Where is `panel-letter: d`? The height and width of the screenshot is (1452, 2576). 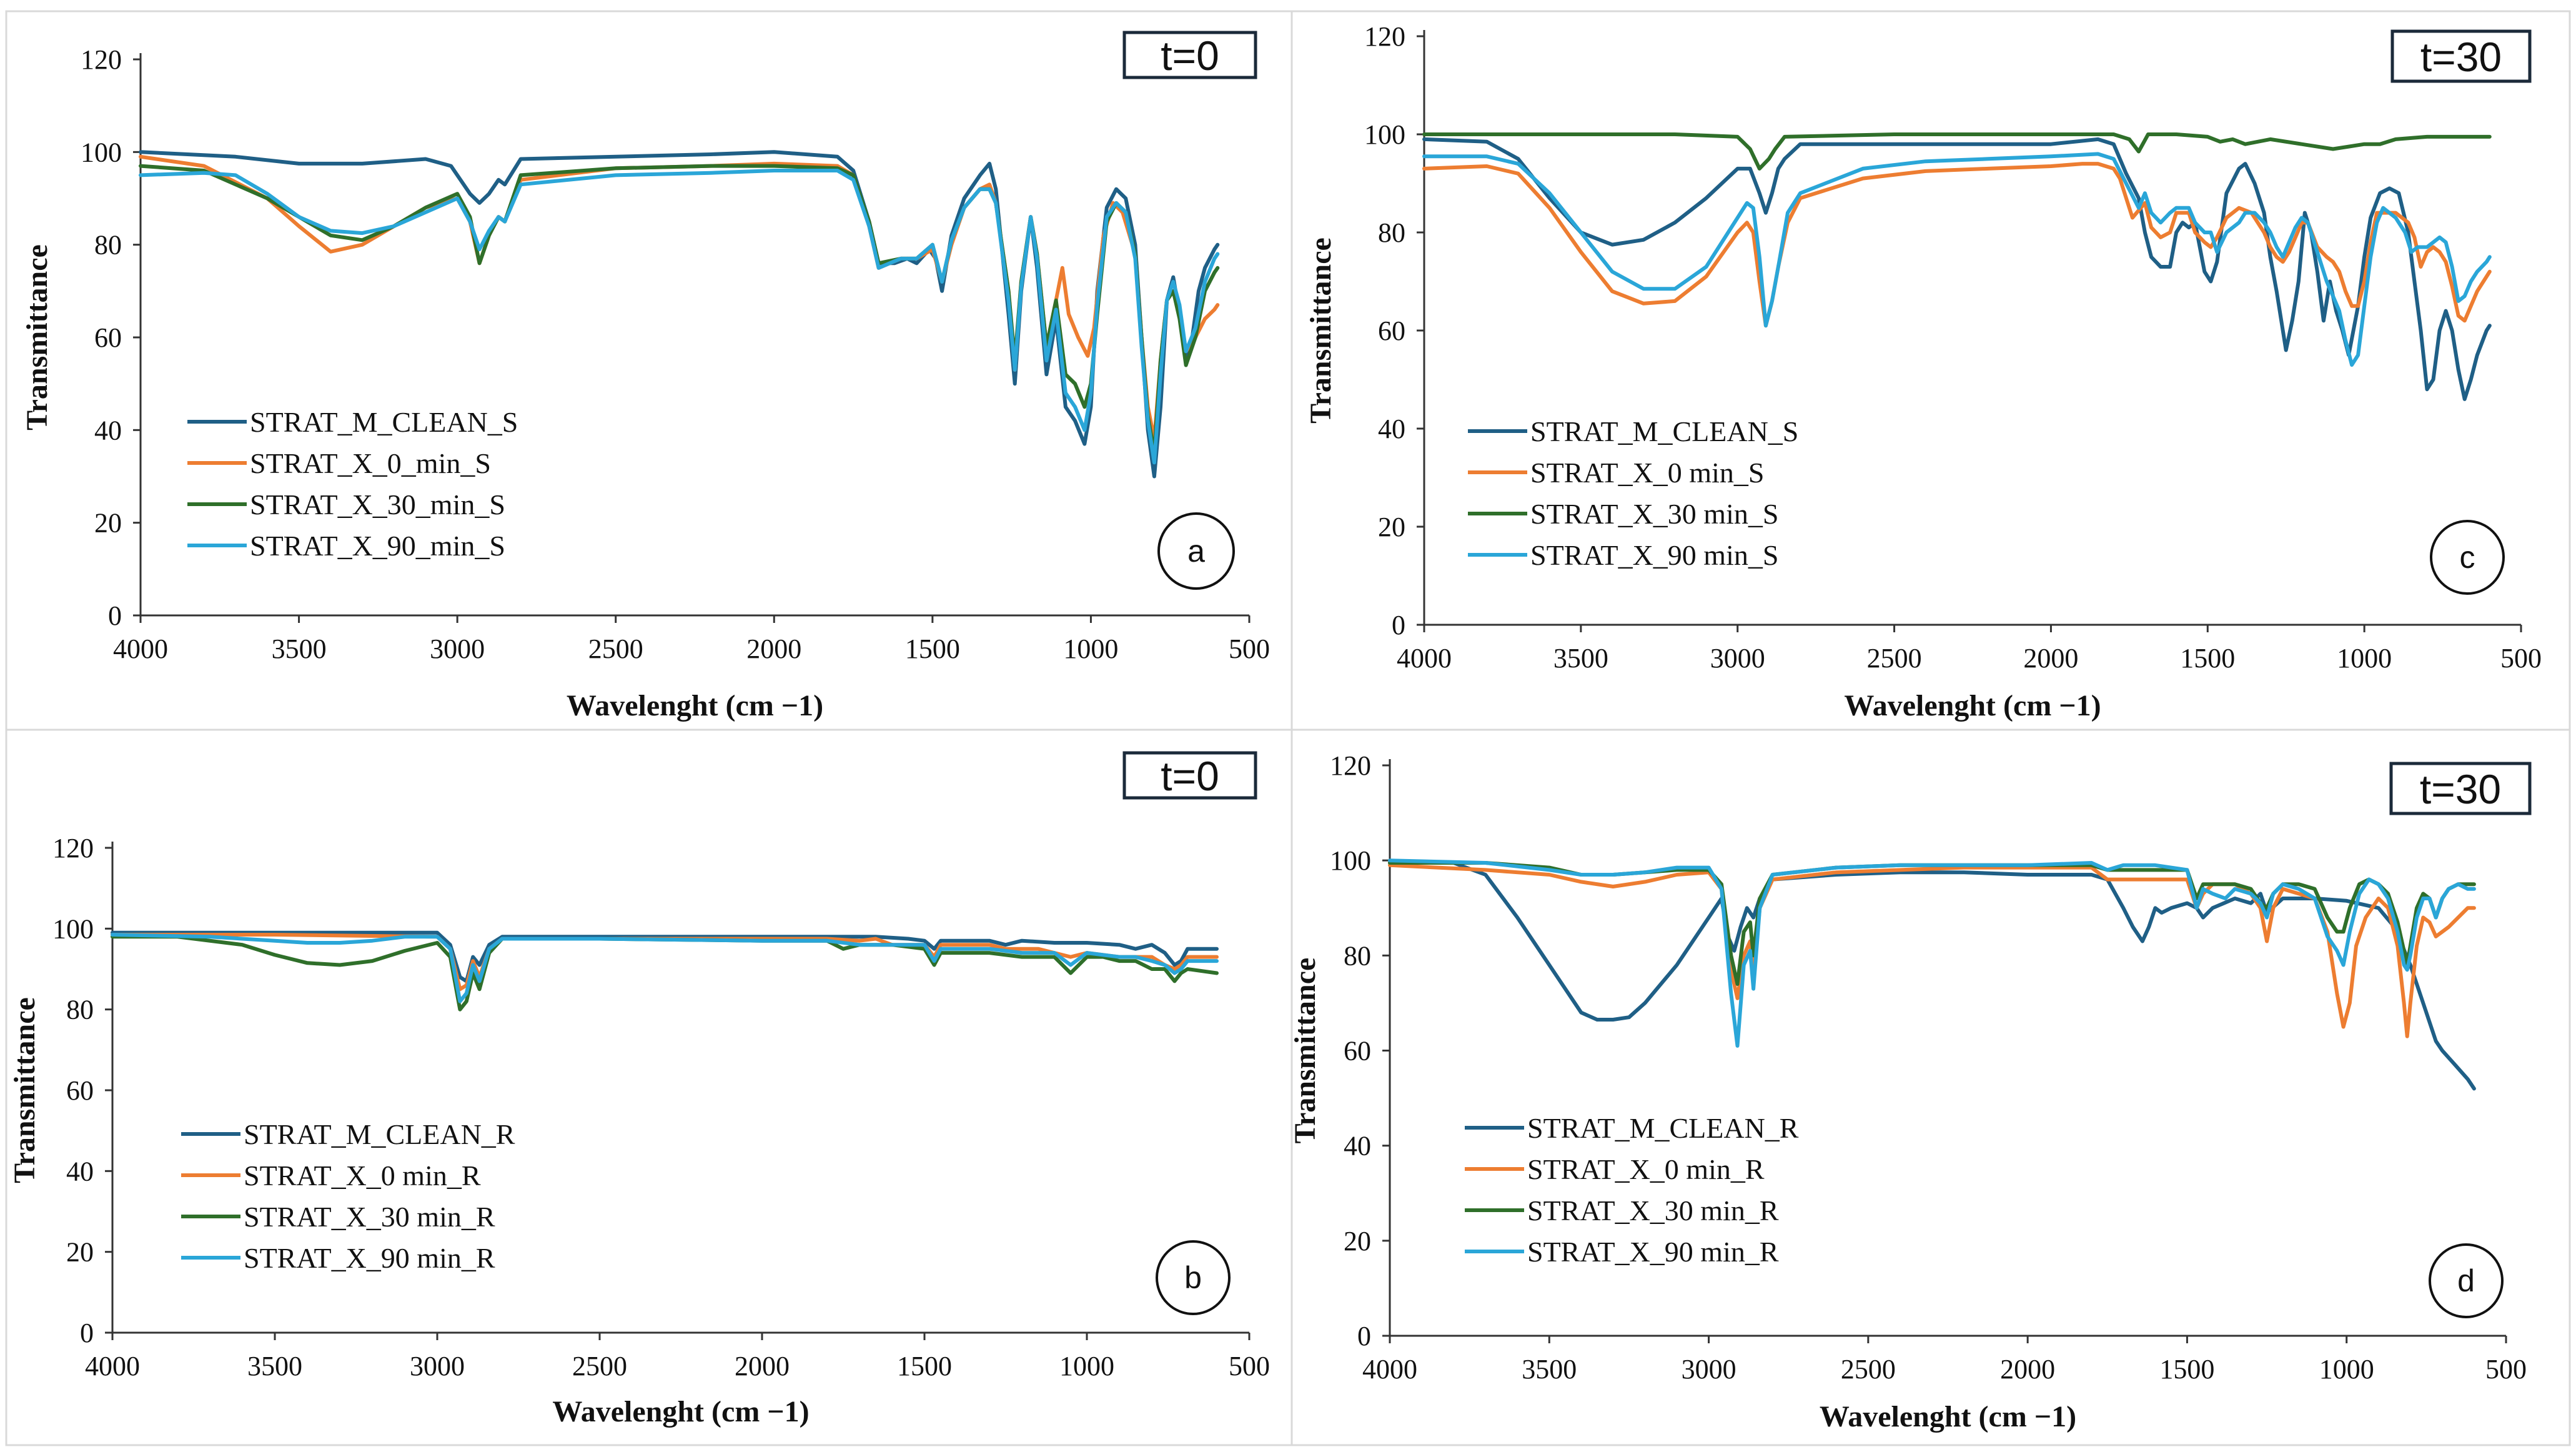 panel-letter: d is located at coordinates (2466, 1280).